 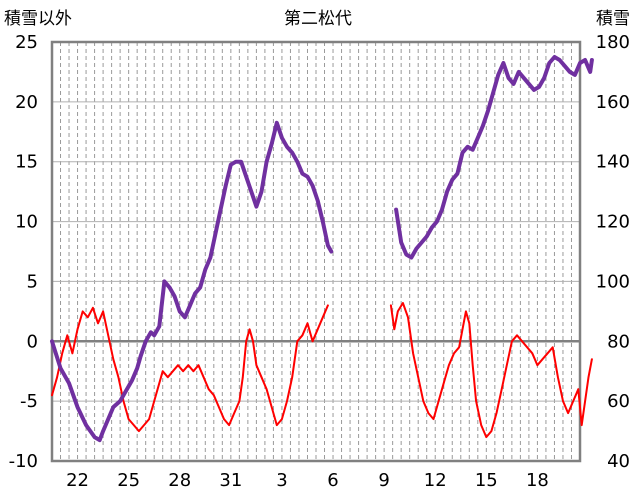 What do you see at coordinates (613, 162) in the screenshot?
I see `right-tick-label: 140` at bounding box center [613, 162].